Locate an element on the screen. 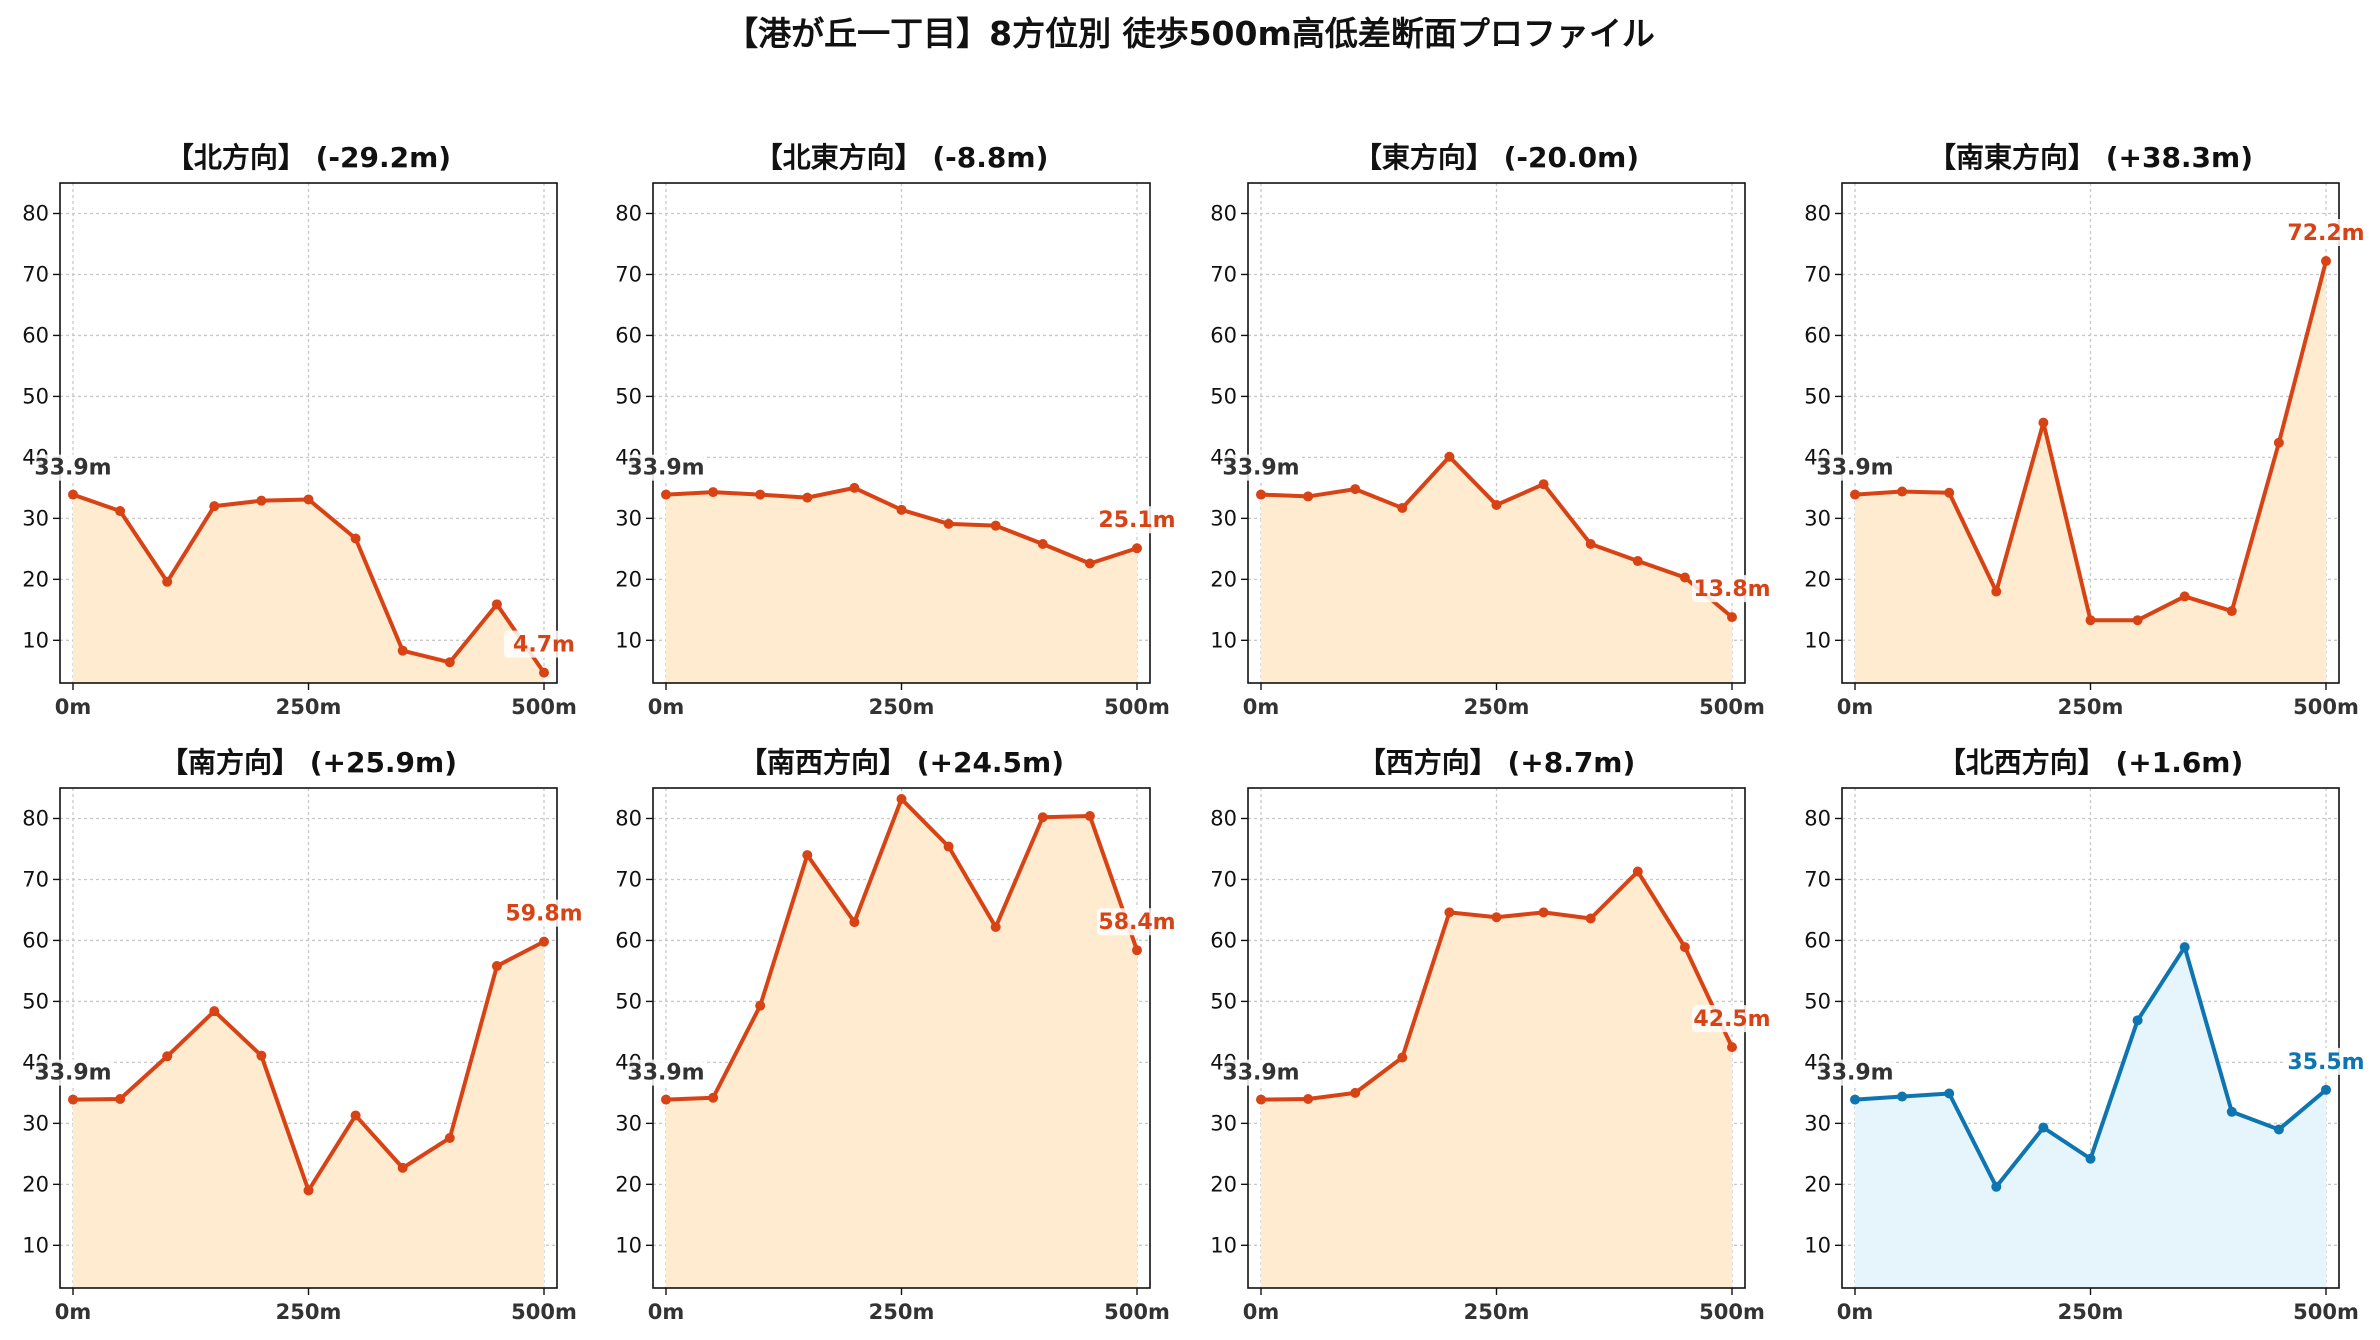 This screenshot has width=2380, height=1340. end-elevation-label: 25.1m is located at coordinates (1136, 520).